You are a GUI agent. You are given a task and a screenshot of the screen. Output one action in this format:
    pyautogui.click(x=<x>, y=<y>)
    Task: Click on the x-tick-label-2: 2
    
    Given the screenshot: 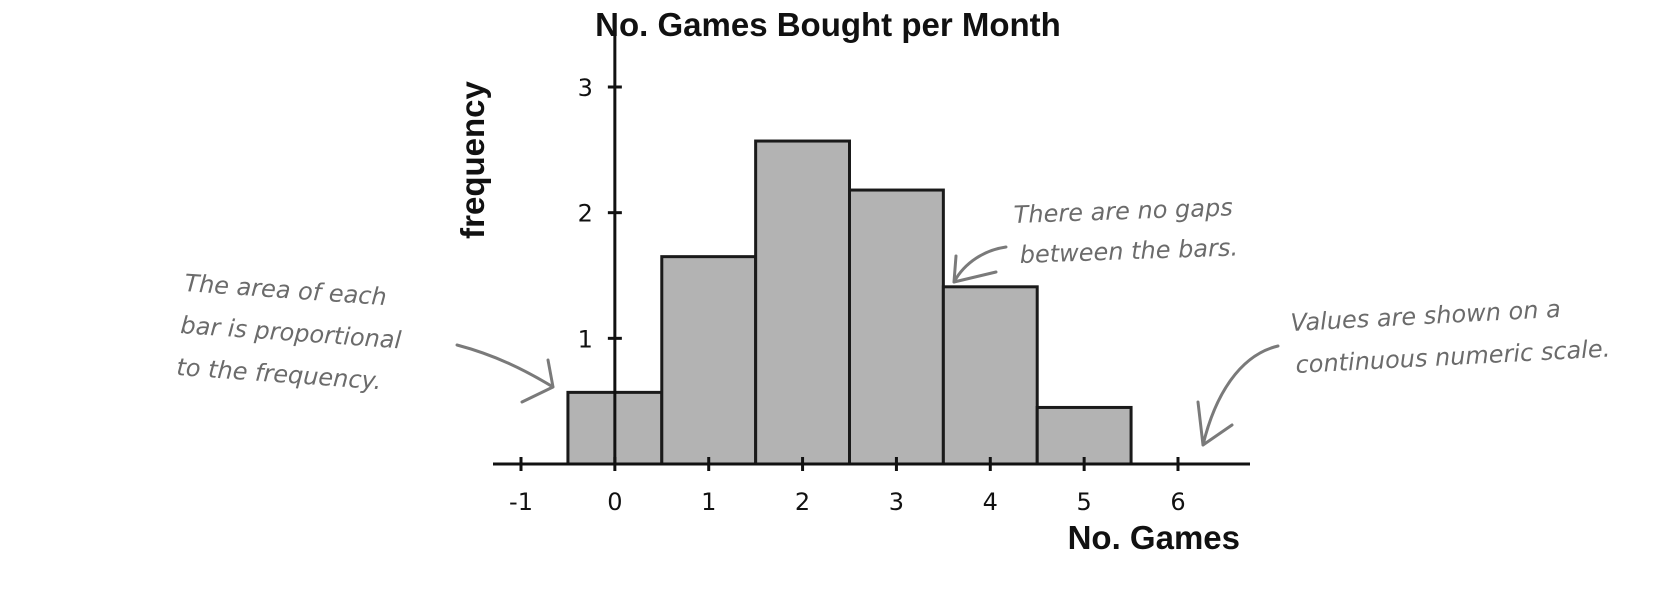 What is the action you would take?
    pyautogui.click(x=802, y=502)
    